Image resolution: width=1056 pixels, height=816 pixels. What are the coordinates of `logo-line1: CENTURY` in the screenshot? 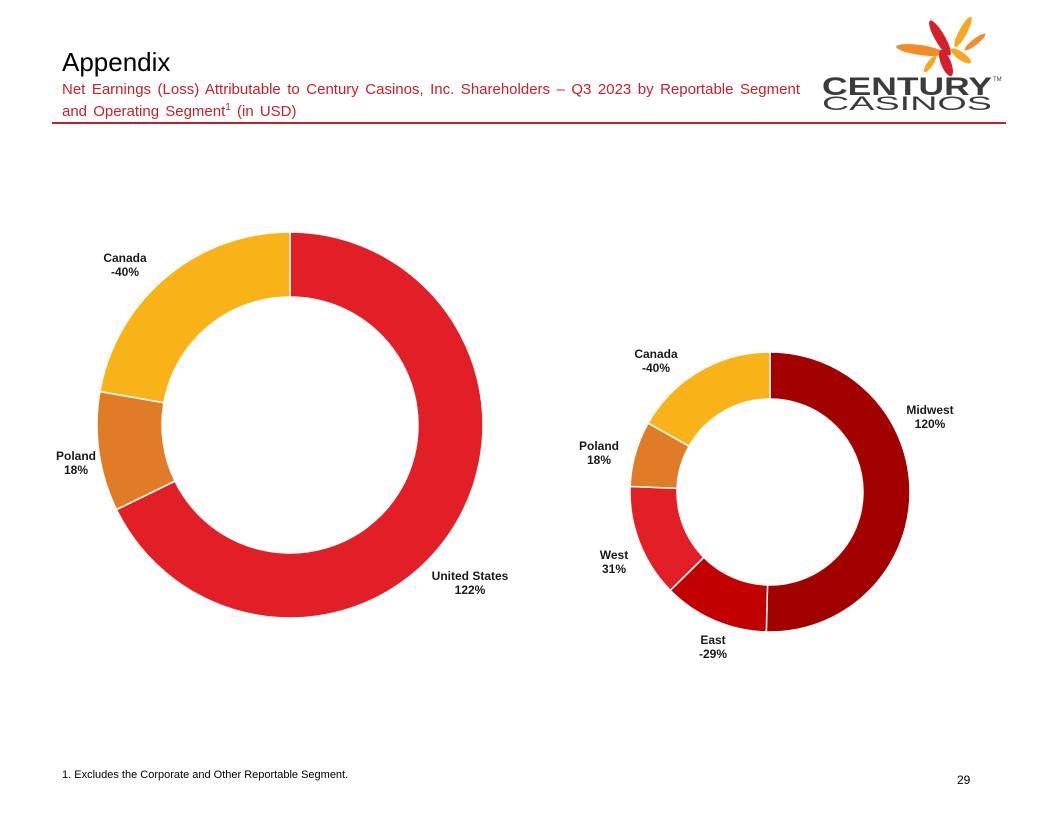 It's located at (907, 87).